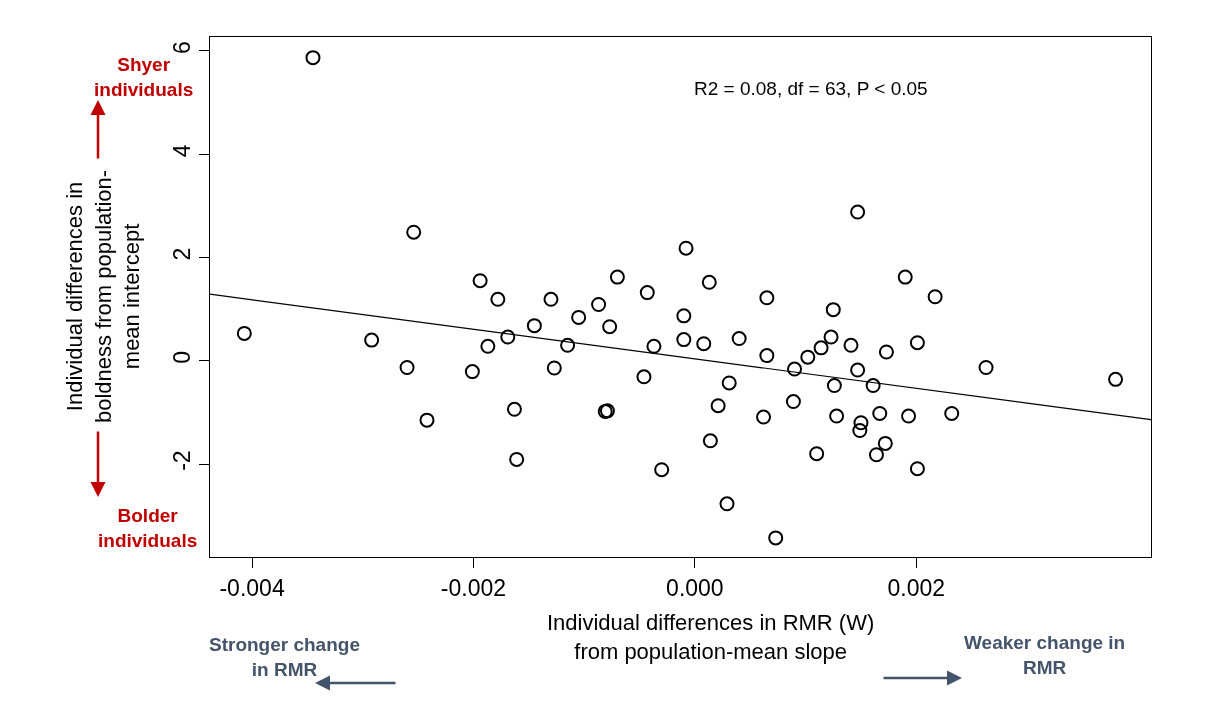  What do you see at coordinates (1045, 655) in the screenshot?
I see `text: Weaker change in RMR` at bounding box center [1045, 655].